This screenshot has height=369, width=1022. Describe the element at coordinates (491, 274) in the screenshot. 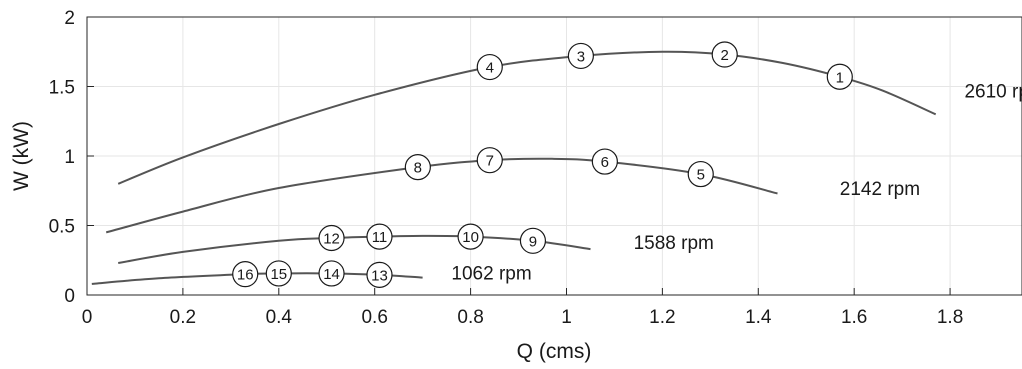

I see `series-label: 1062 rpm` at that location.